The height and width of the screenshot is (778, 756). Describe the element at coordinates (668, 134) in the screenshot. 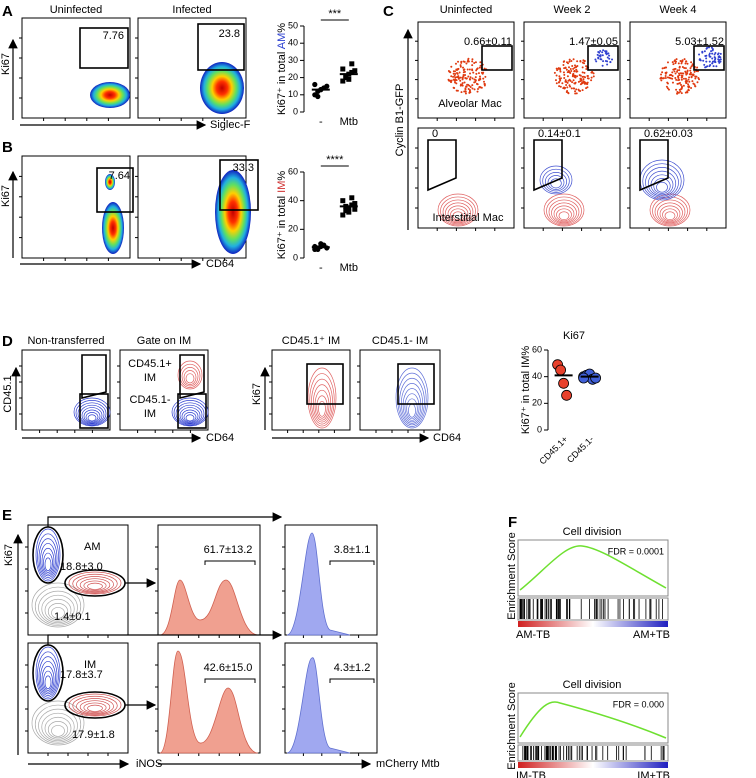

I see `gate-value: 0.62±0.03` at that location.